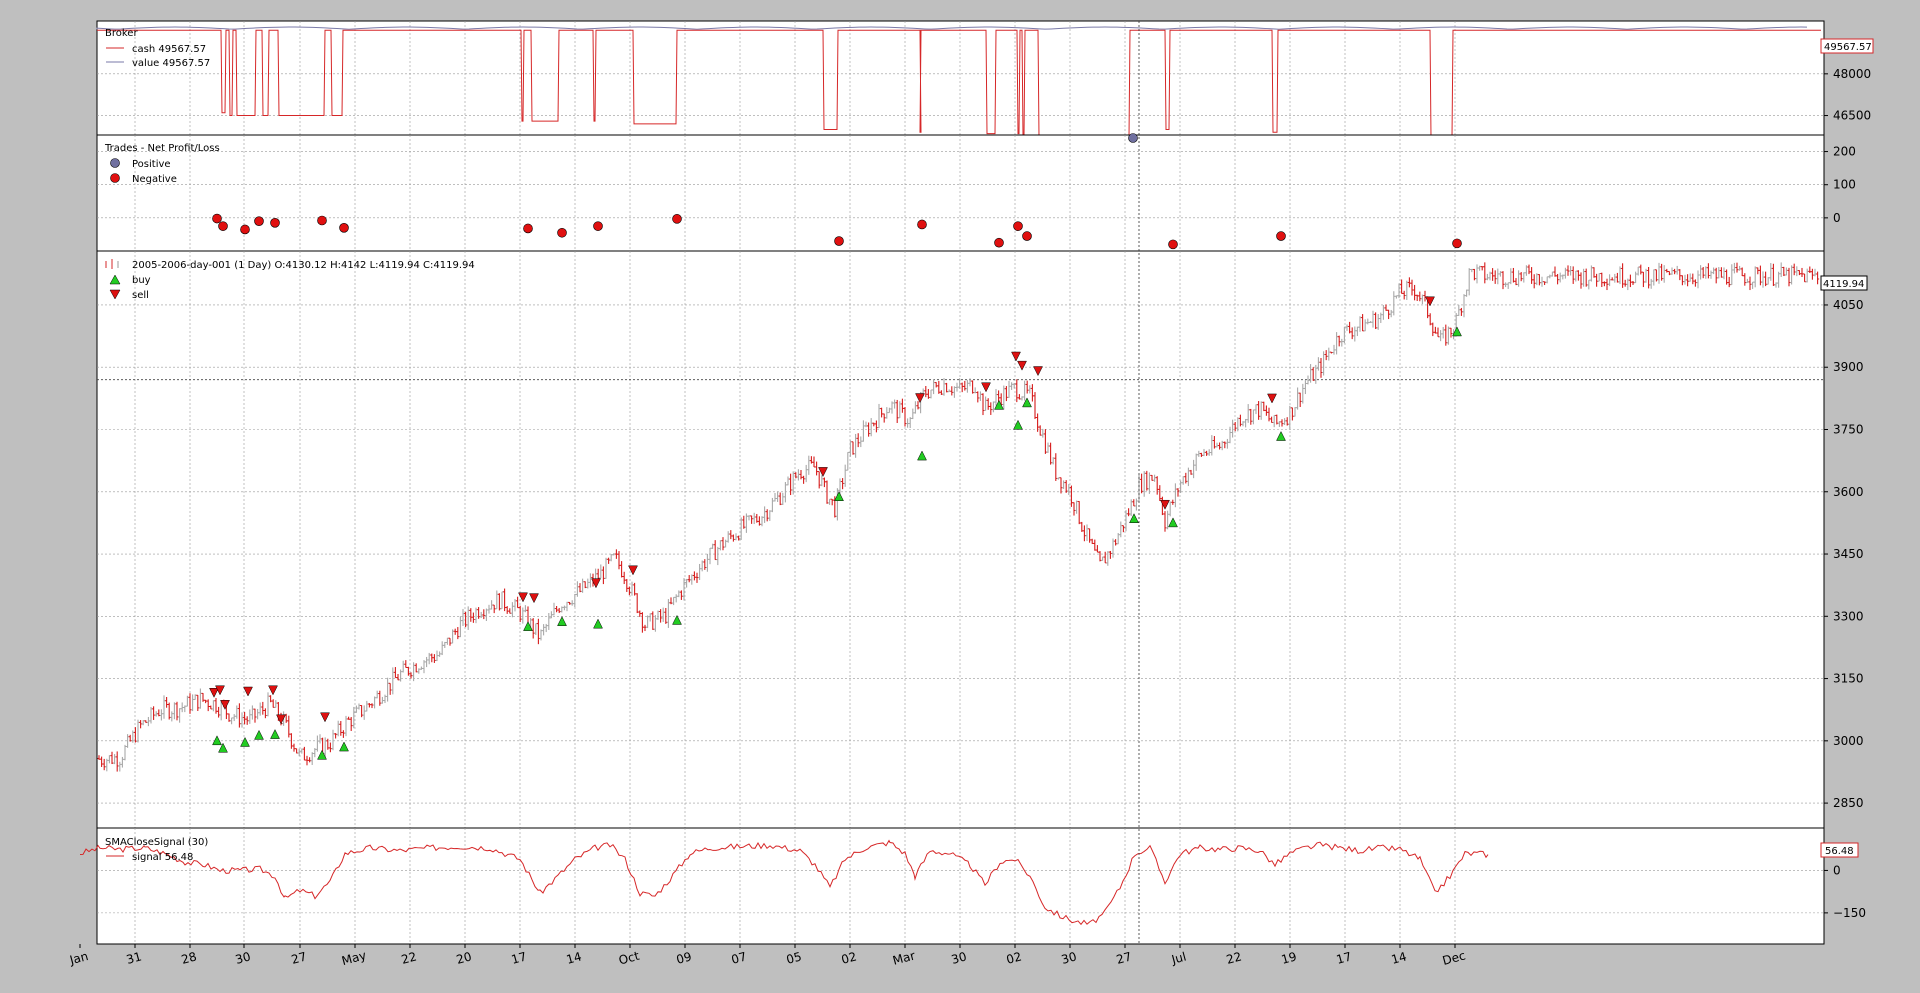 The width and height of the screenshot is (1920, 993). Describe the element at coordinates (464, 957) in the screenshot. I see `xtick-label: 20` at that location.